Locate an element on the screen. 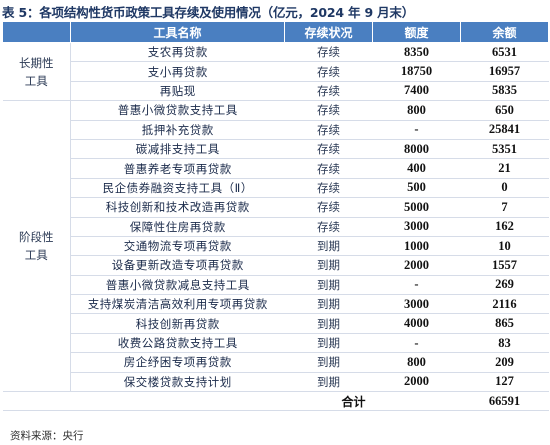 This screenshot has height=445, width=550. tool-name: 支小再贷款 is located at coordinates (177, 71).